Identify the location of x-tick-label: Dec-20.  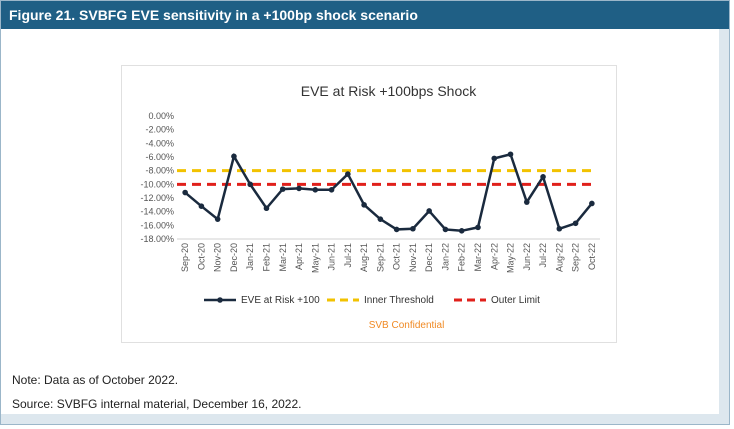
(234, 257).